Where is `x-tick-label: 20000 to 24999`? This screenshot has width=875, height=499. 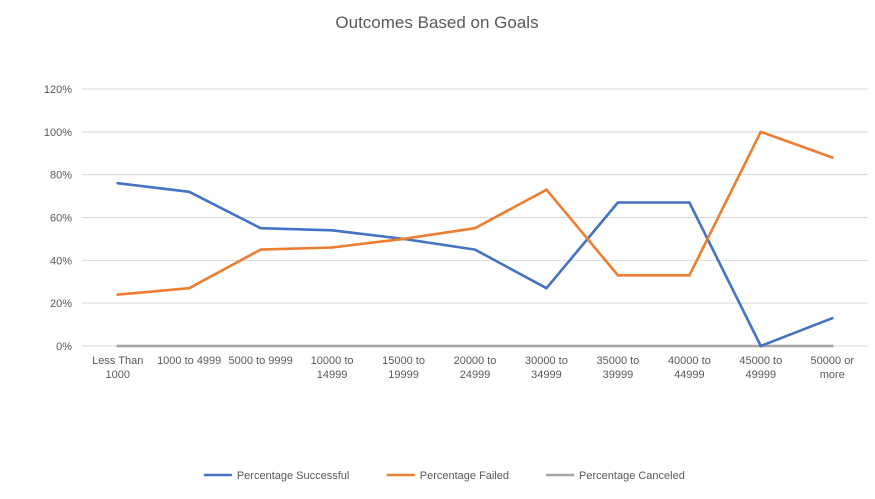 x-tick-label: 20000 to 24999 is located at coordinates (475, 368).